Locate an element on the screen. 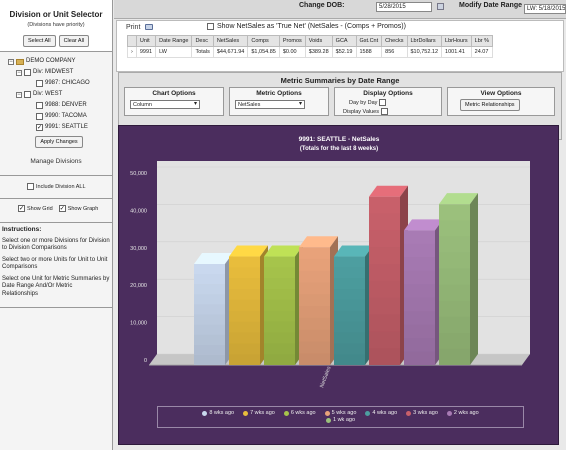 This screenshot has width=566, height=450. tree-item-chicago: 9987: CHICAGO is located at coordinates (59, 83).